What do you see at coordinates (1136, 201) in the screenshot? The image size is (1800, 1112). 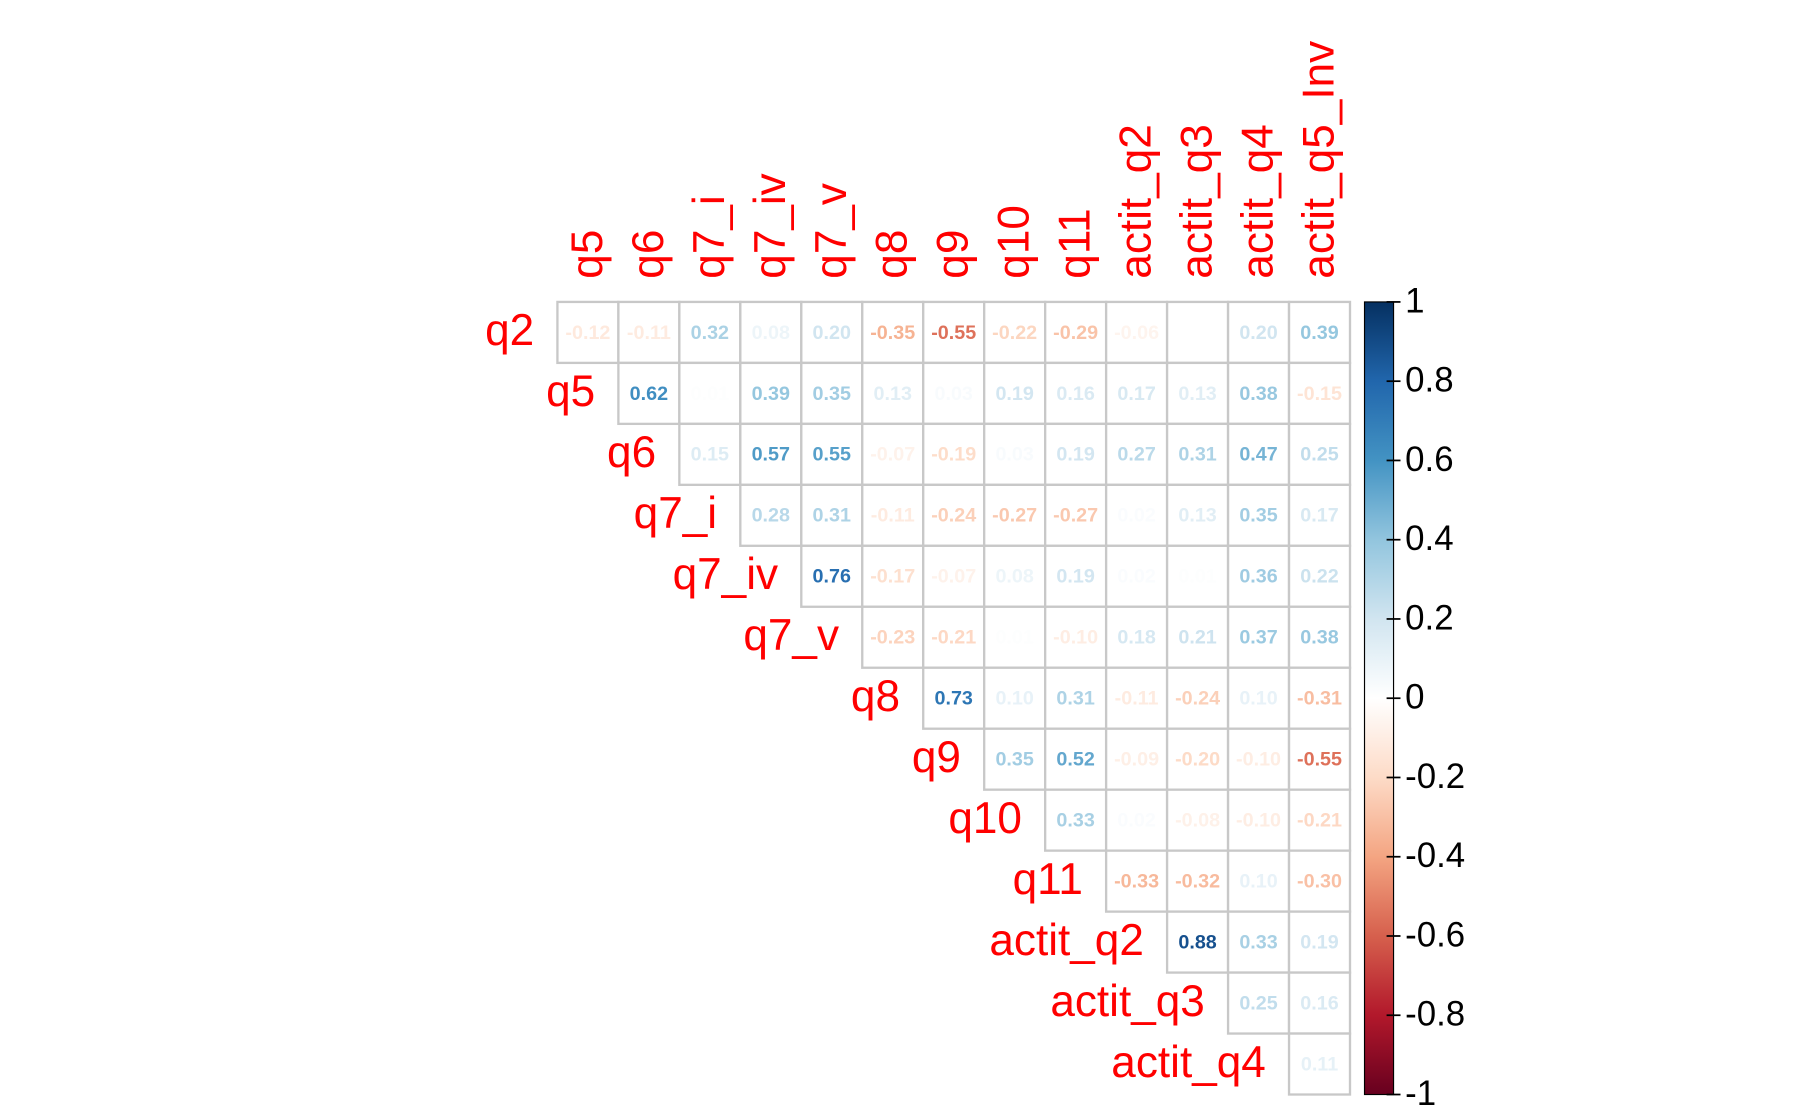 I see `column-label: actit_q2` at bounding box center [1136, 201].